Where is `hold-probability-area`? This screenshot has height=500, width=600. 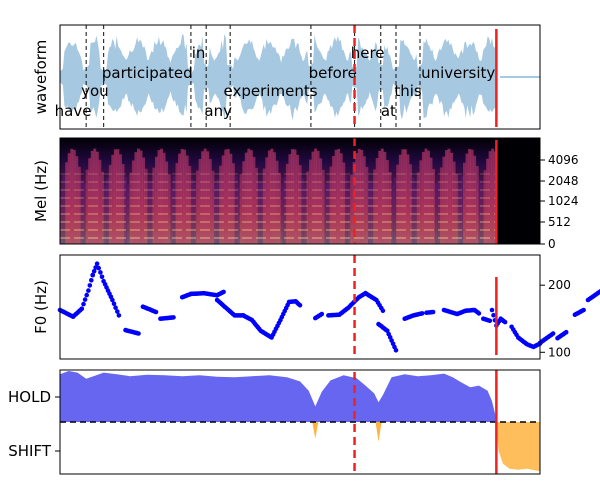 hold-probability-area is located at coordinates (278, 396).